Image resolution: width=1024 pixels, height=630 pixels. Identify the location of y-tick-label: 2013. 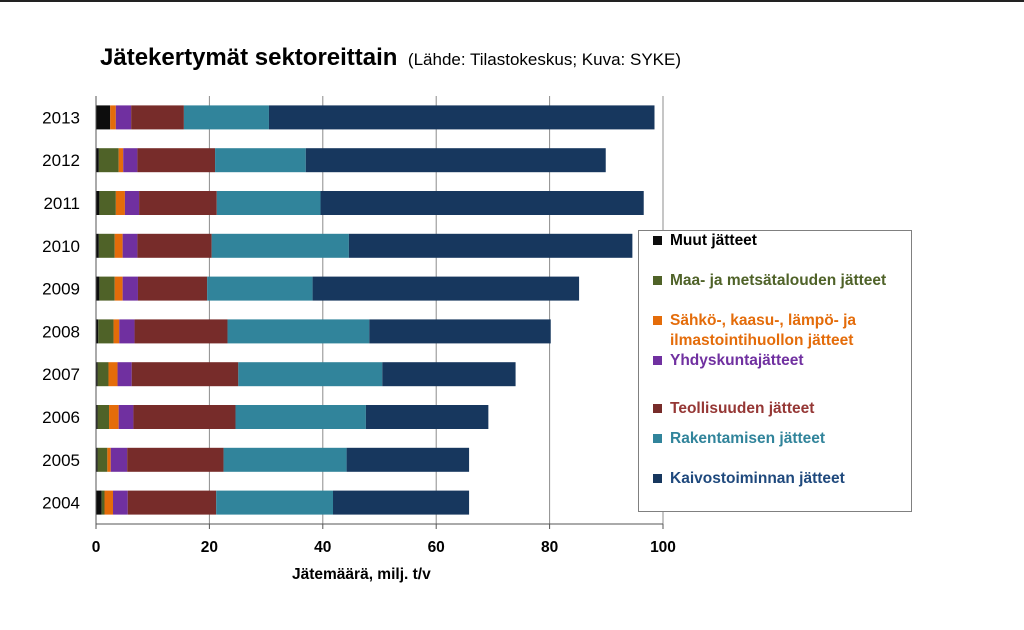
(61, 117).